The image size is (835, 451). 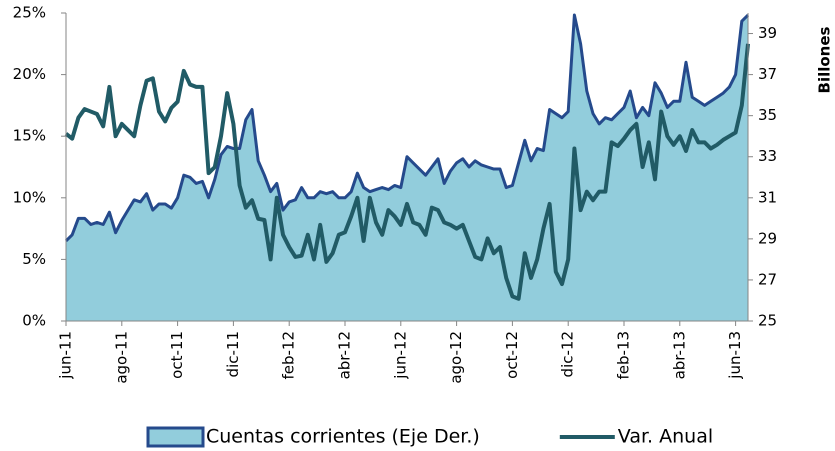 I want to click on legend-label: Cuentas corrientes (Eje Der.), so click(x=343, y=437).